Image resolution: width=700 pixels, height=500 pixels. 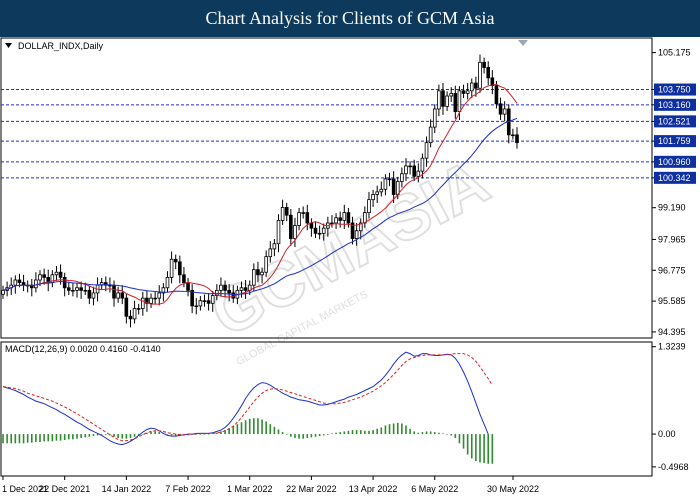 I want to click on time-tick-label: 30 May 2022, so click(x=513, y=489).